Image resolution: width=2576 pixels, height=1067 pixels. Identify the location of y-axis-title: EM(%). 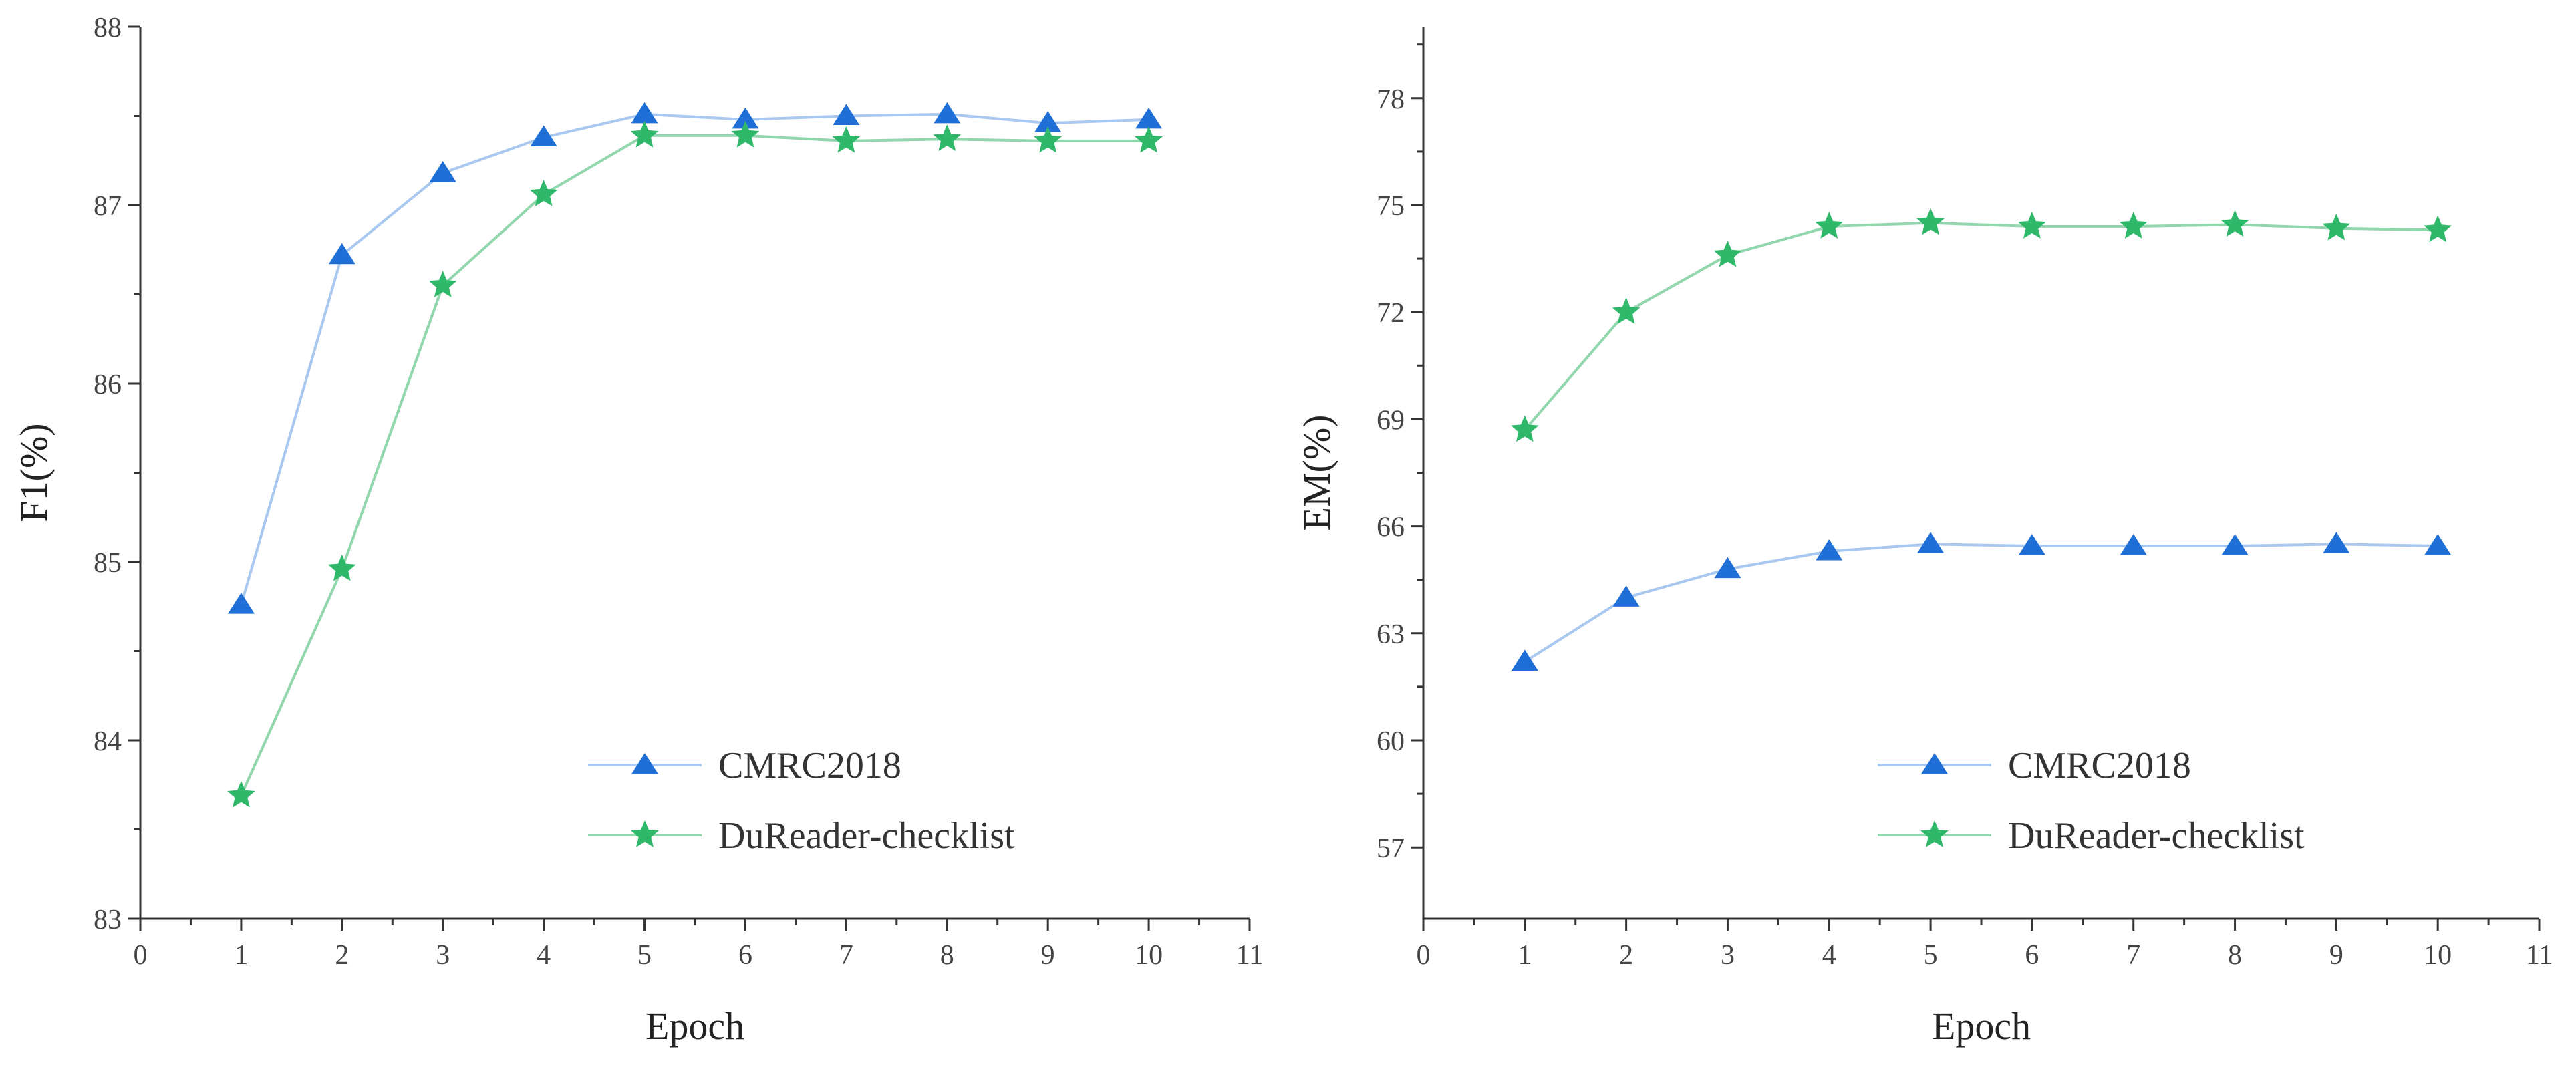
(1316, 473).